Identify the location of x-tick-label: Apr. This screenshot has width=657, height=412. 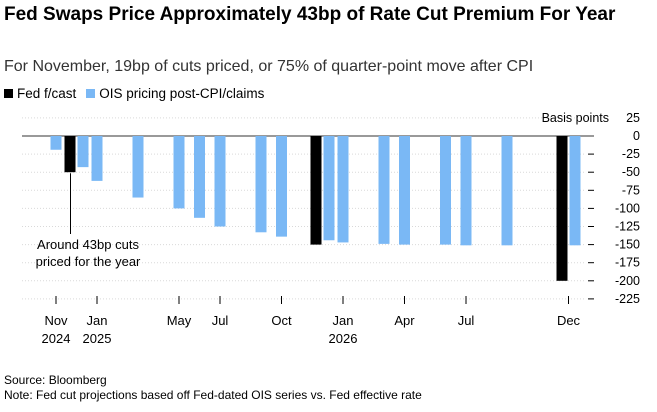
(404, 320).